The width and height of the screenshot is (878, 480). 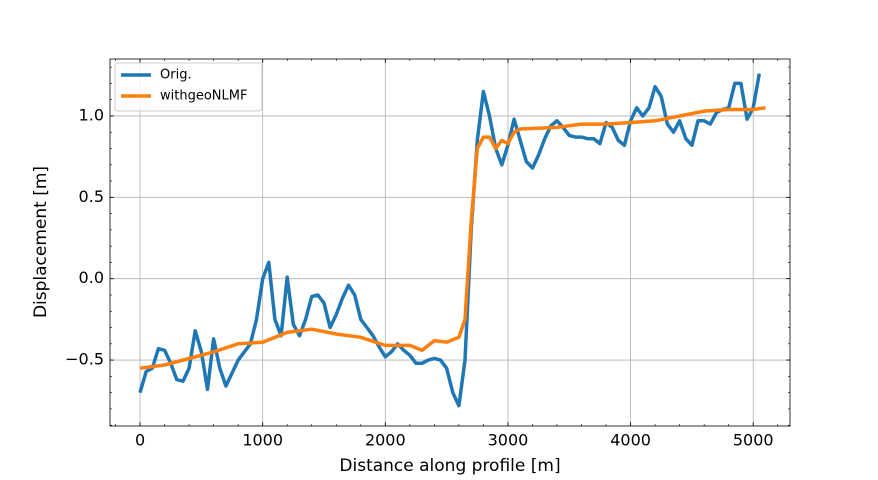 I want to click on y-tick-label: −0.5, so click(x=84, y=359).